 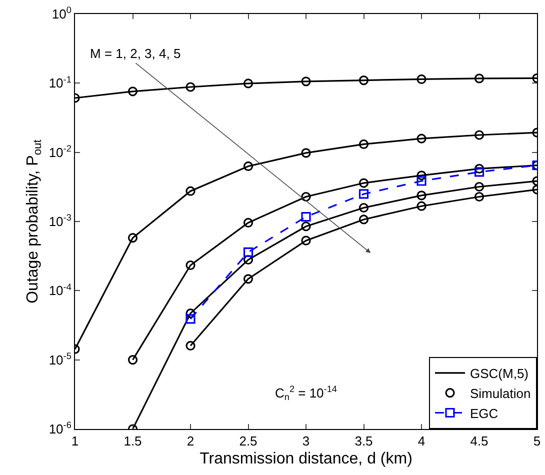 I want to click on x-tick-label: 1.5, so click(x=133, y=441).